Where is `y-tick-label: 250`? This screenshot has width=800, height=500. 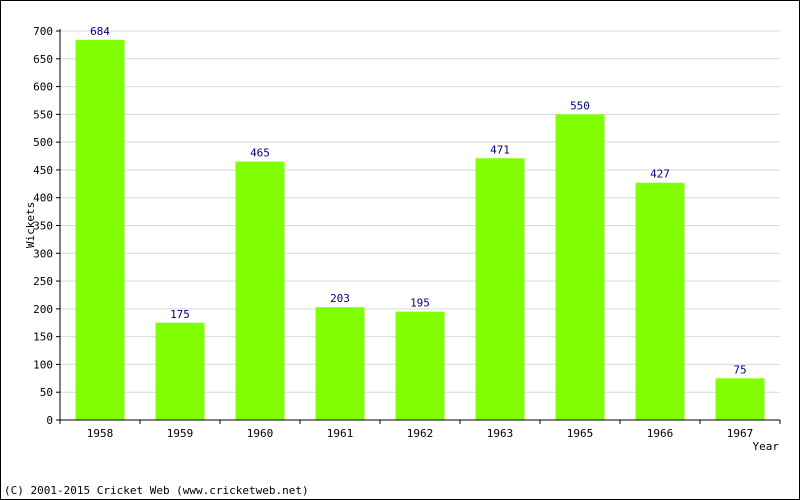
y-tick-label: 250 is located at coordinates (43, 281).